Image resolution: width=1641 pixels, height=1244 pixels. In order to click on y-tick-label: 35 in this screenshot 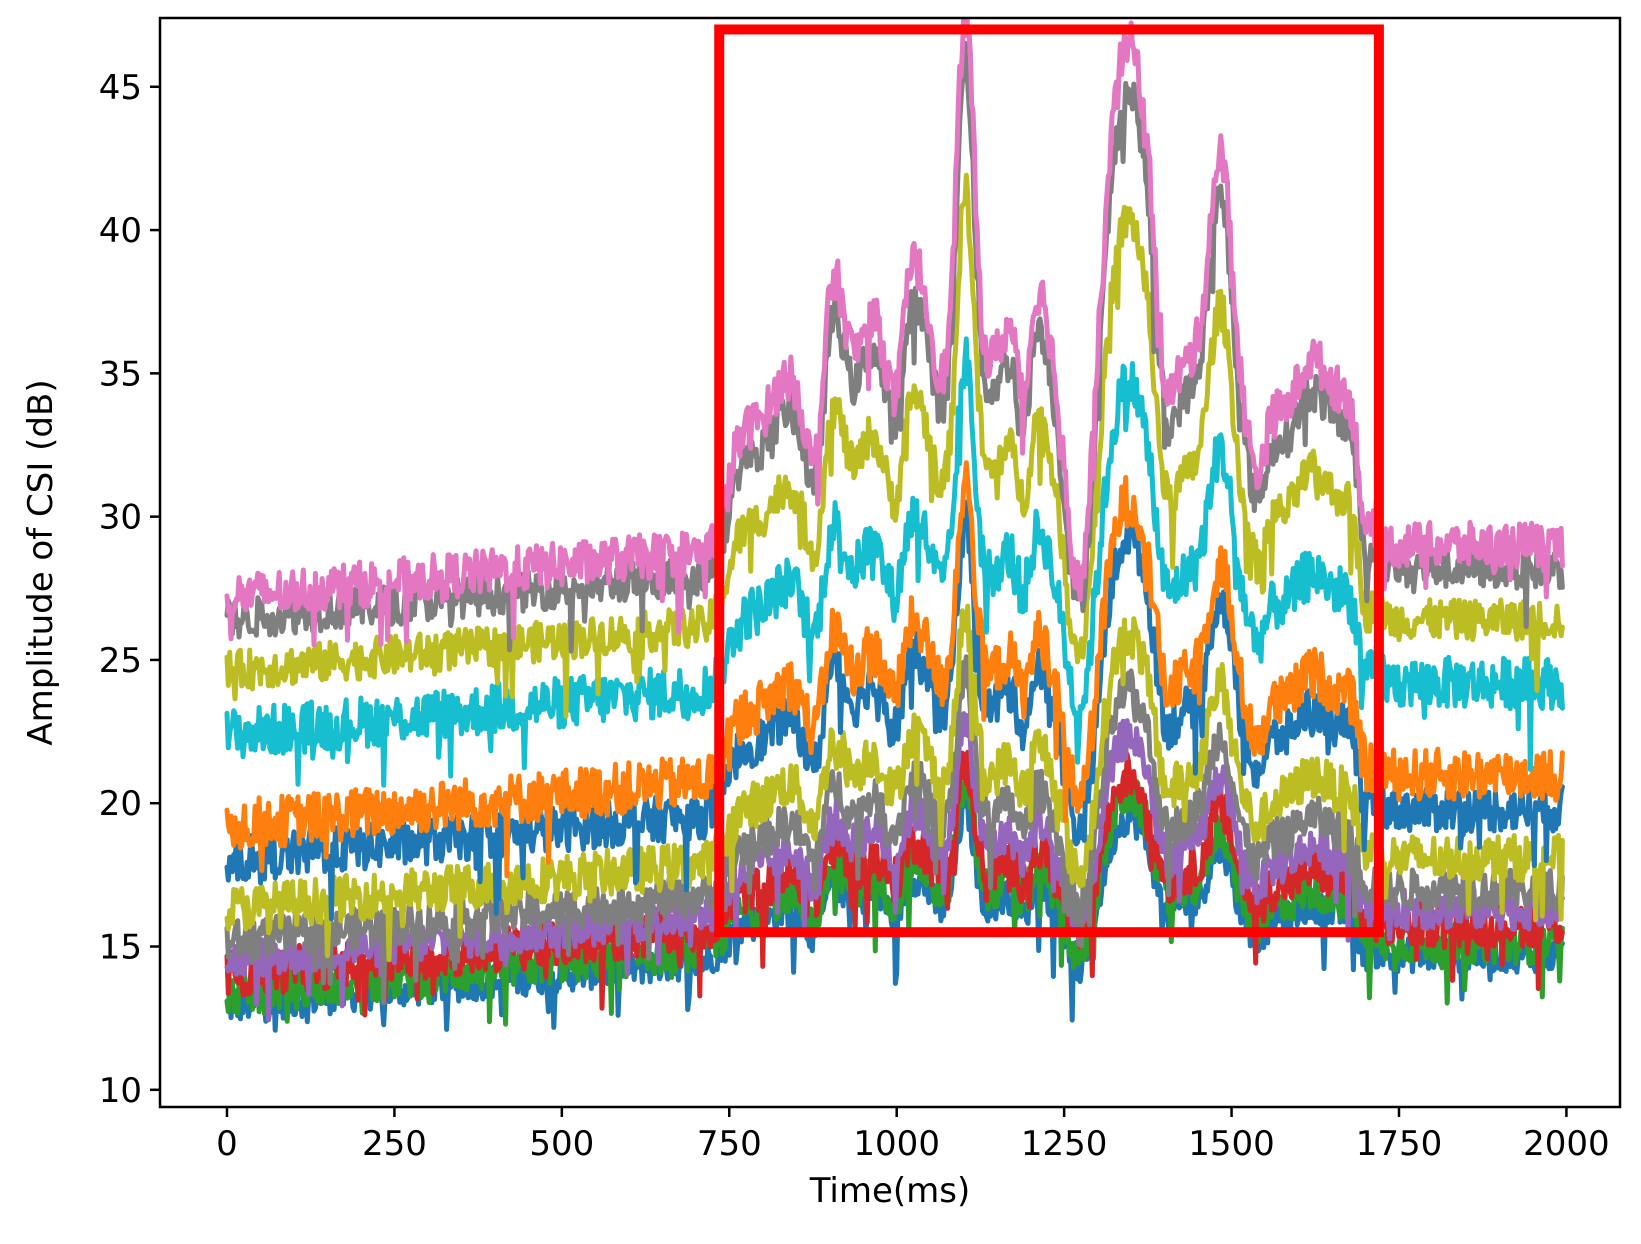, I will do `click(120, 374)`.